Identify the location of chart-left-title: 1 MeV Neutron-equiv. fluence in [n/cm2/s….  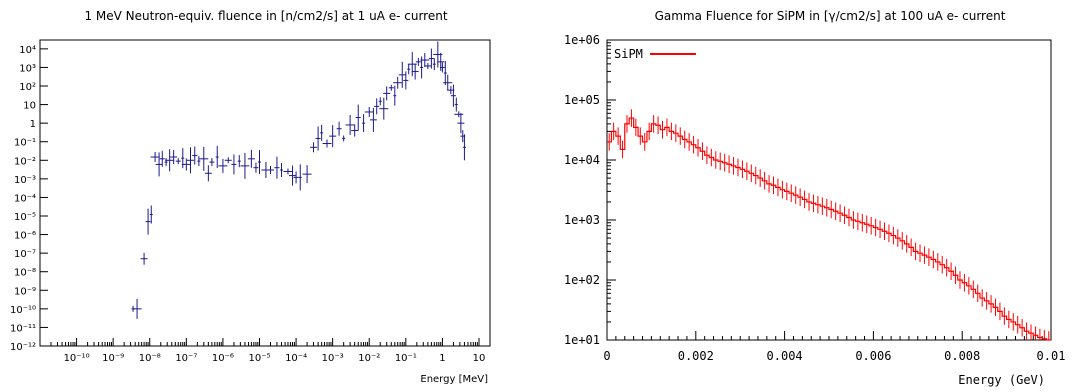
(265, 16).